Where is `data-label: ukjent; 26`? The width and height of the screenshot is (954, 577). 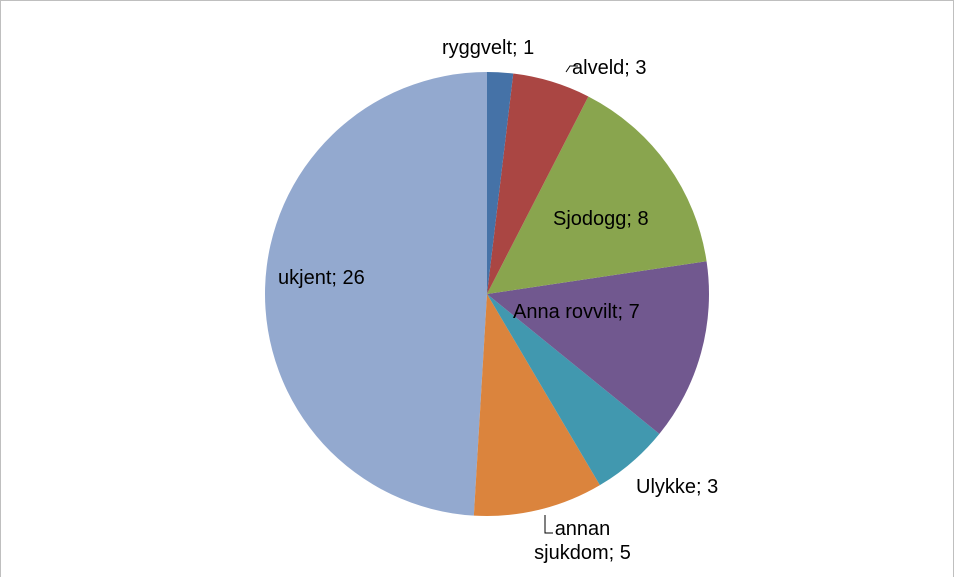
data-label: ukjent; 26 is located at coordinates (321, 278).